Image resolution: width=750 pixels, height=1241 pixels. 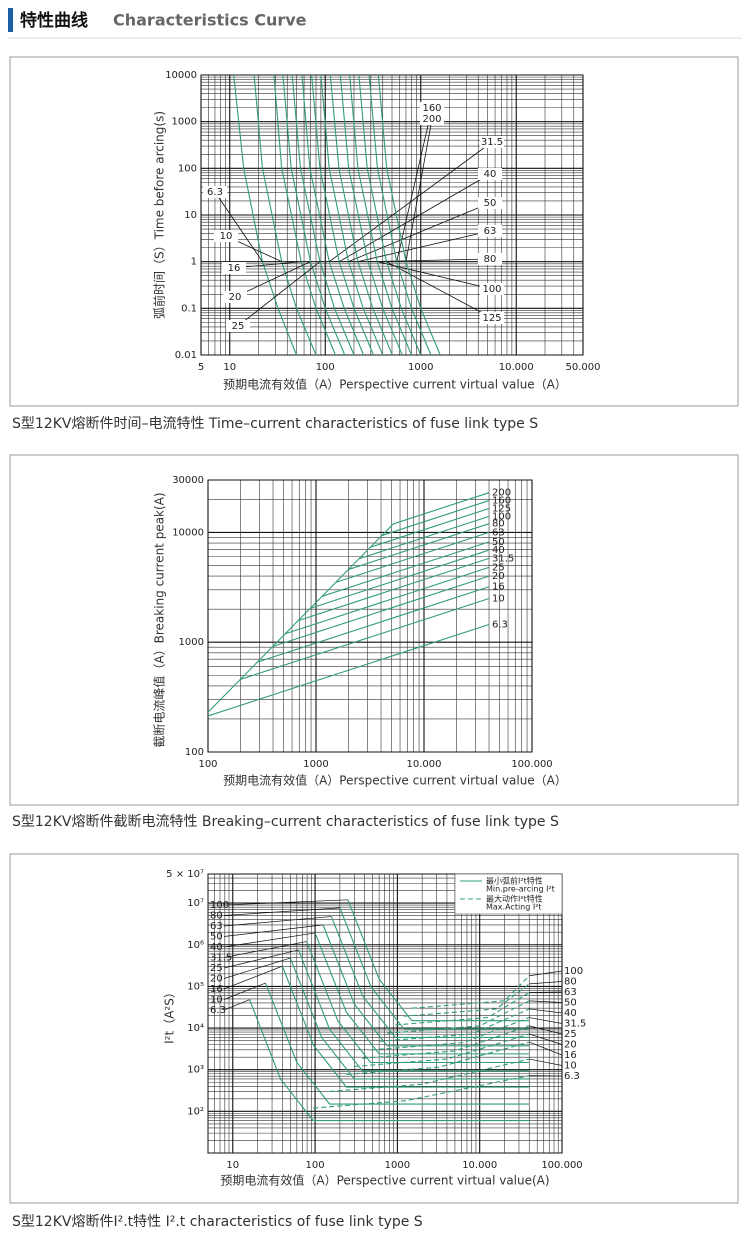 I want to click on header-title: 特性曲线, so click(x=54, y=20).